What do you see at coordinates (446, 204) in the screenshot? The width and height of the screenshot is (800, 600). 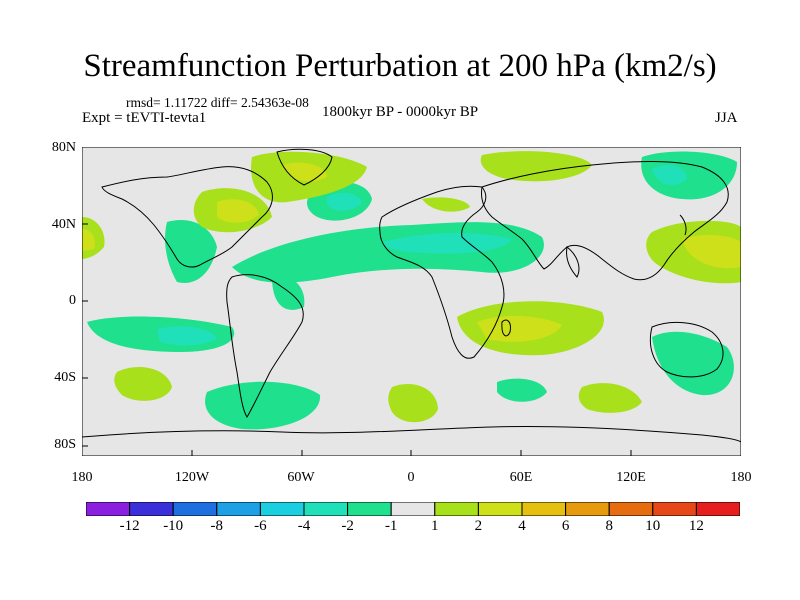 I see `contour-europe` at bounding box center [446, 204].